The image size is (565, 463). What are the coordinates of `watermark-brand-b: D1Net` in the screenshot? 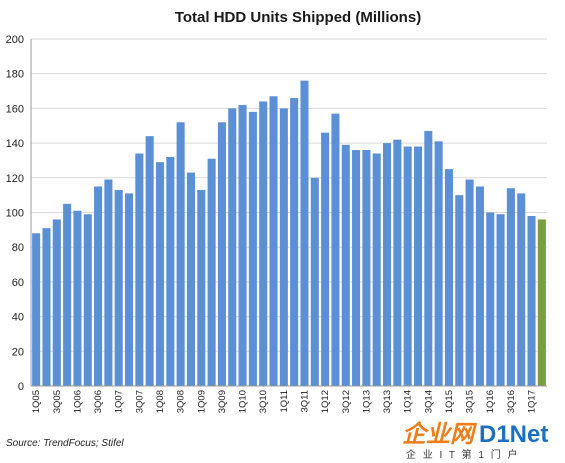 It's located at (513, 434).